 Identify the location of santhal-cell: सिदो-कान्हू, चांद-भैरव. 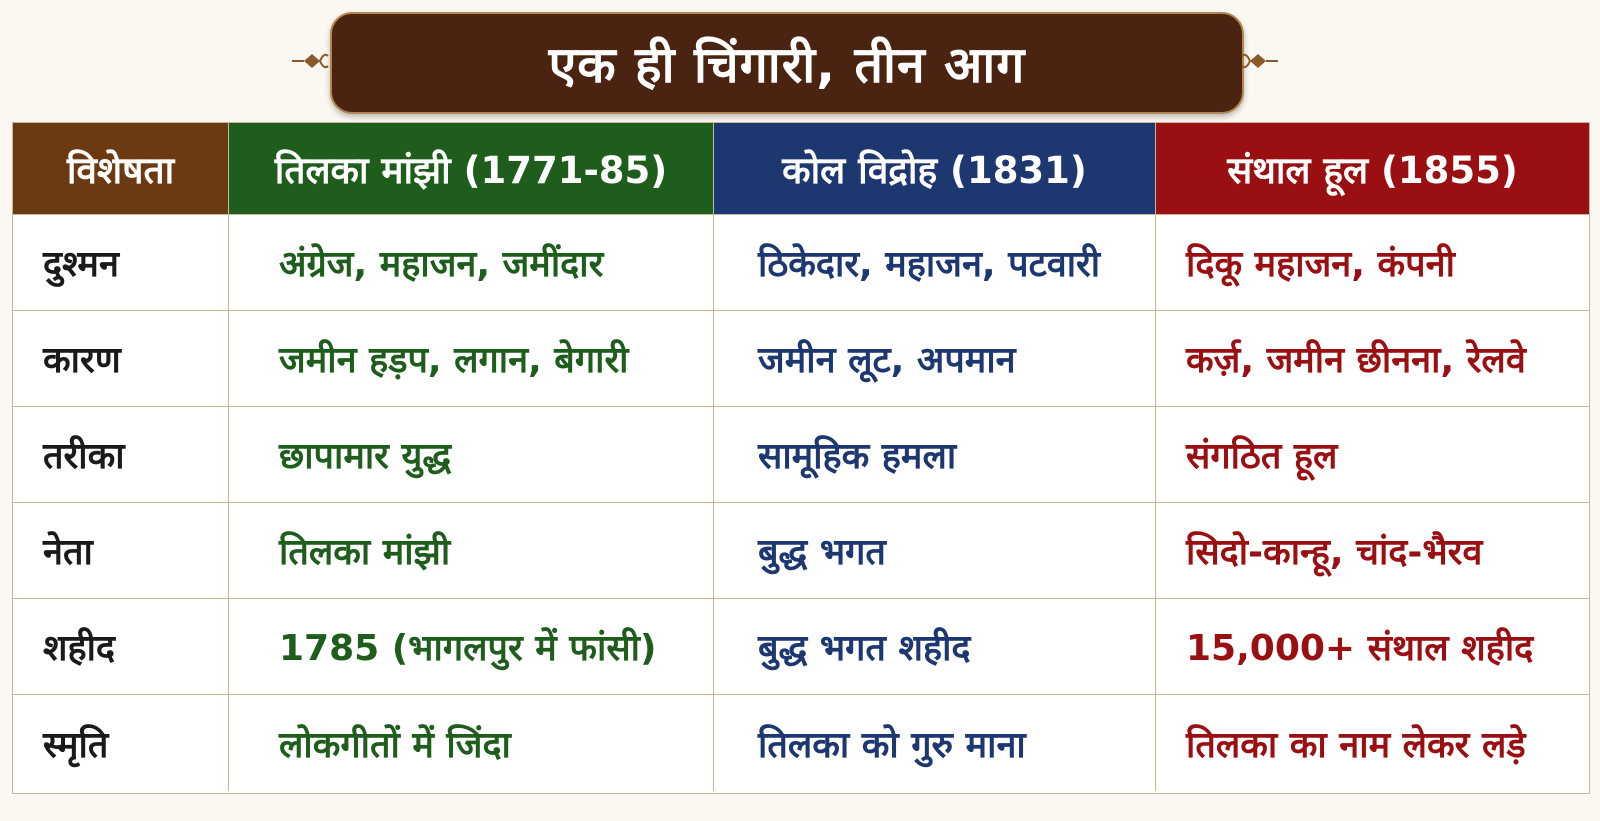
(1334, 552).